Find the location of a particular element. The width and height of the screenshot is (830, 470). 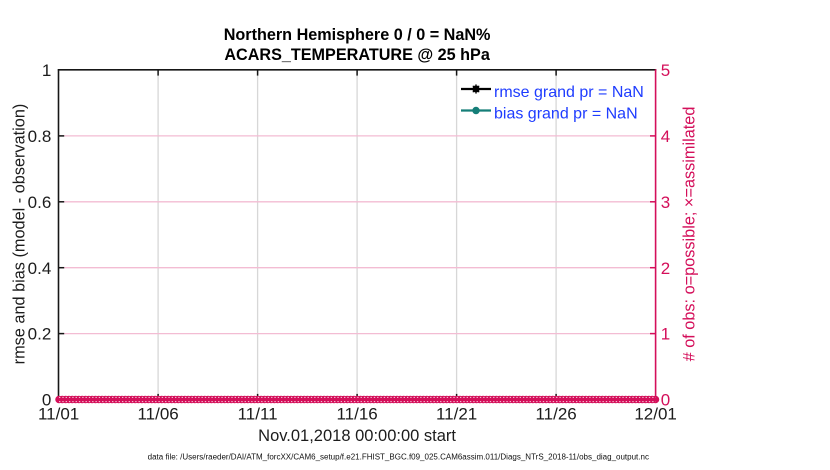

svg-text: 0.6 is located at coordinates (40, 202).